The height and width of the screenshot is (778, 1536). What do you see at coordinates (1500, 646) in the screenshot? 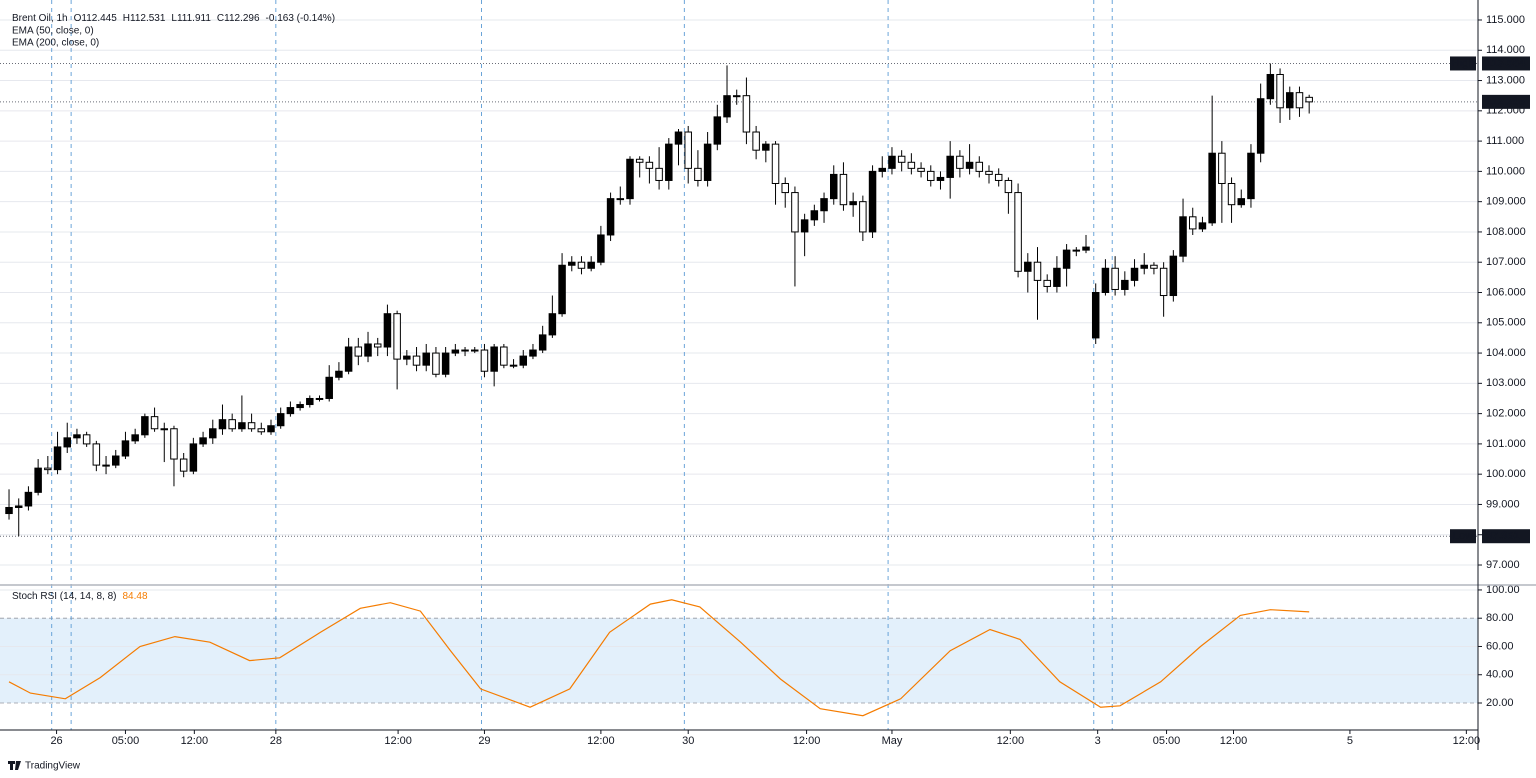
I see `y-tick-label: 60.00` at bounding box center [1500, 646].